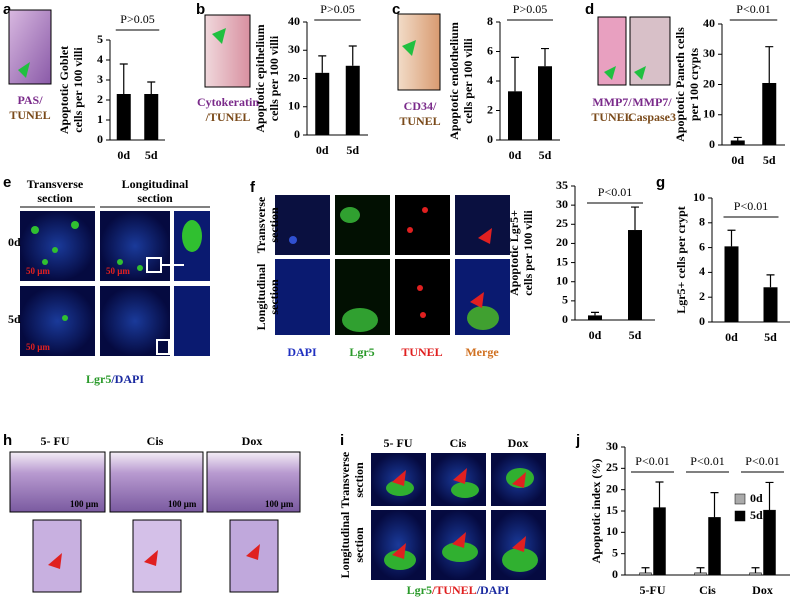  Describe the element at coordinates (261, 296) in the screenshot. I see `row-label: Longitudinal` at that location.